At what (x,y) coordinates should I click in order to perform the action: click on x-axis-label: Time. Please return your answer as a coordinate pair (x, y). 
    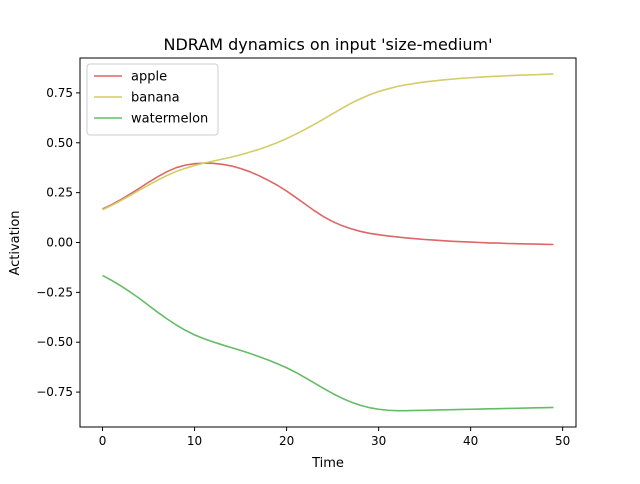
    Looking at the image, I should click on (327, 463).